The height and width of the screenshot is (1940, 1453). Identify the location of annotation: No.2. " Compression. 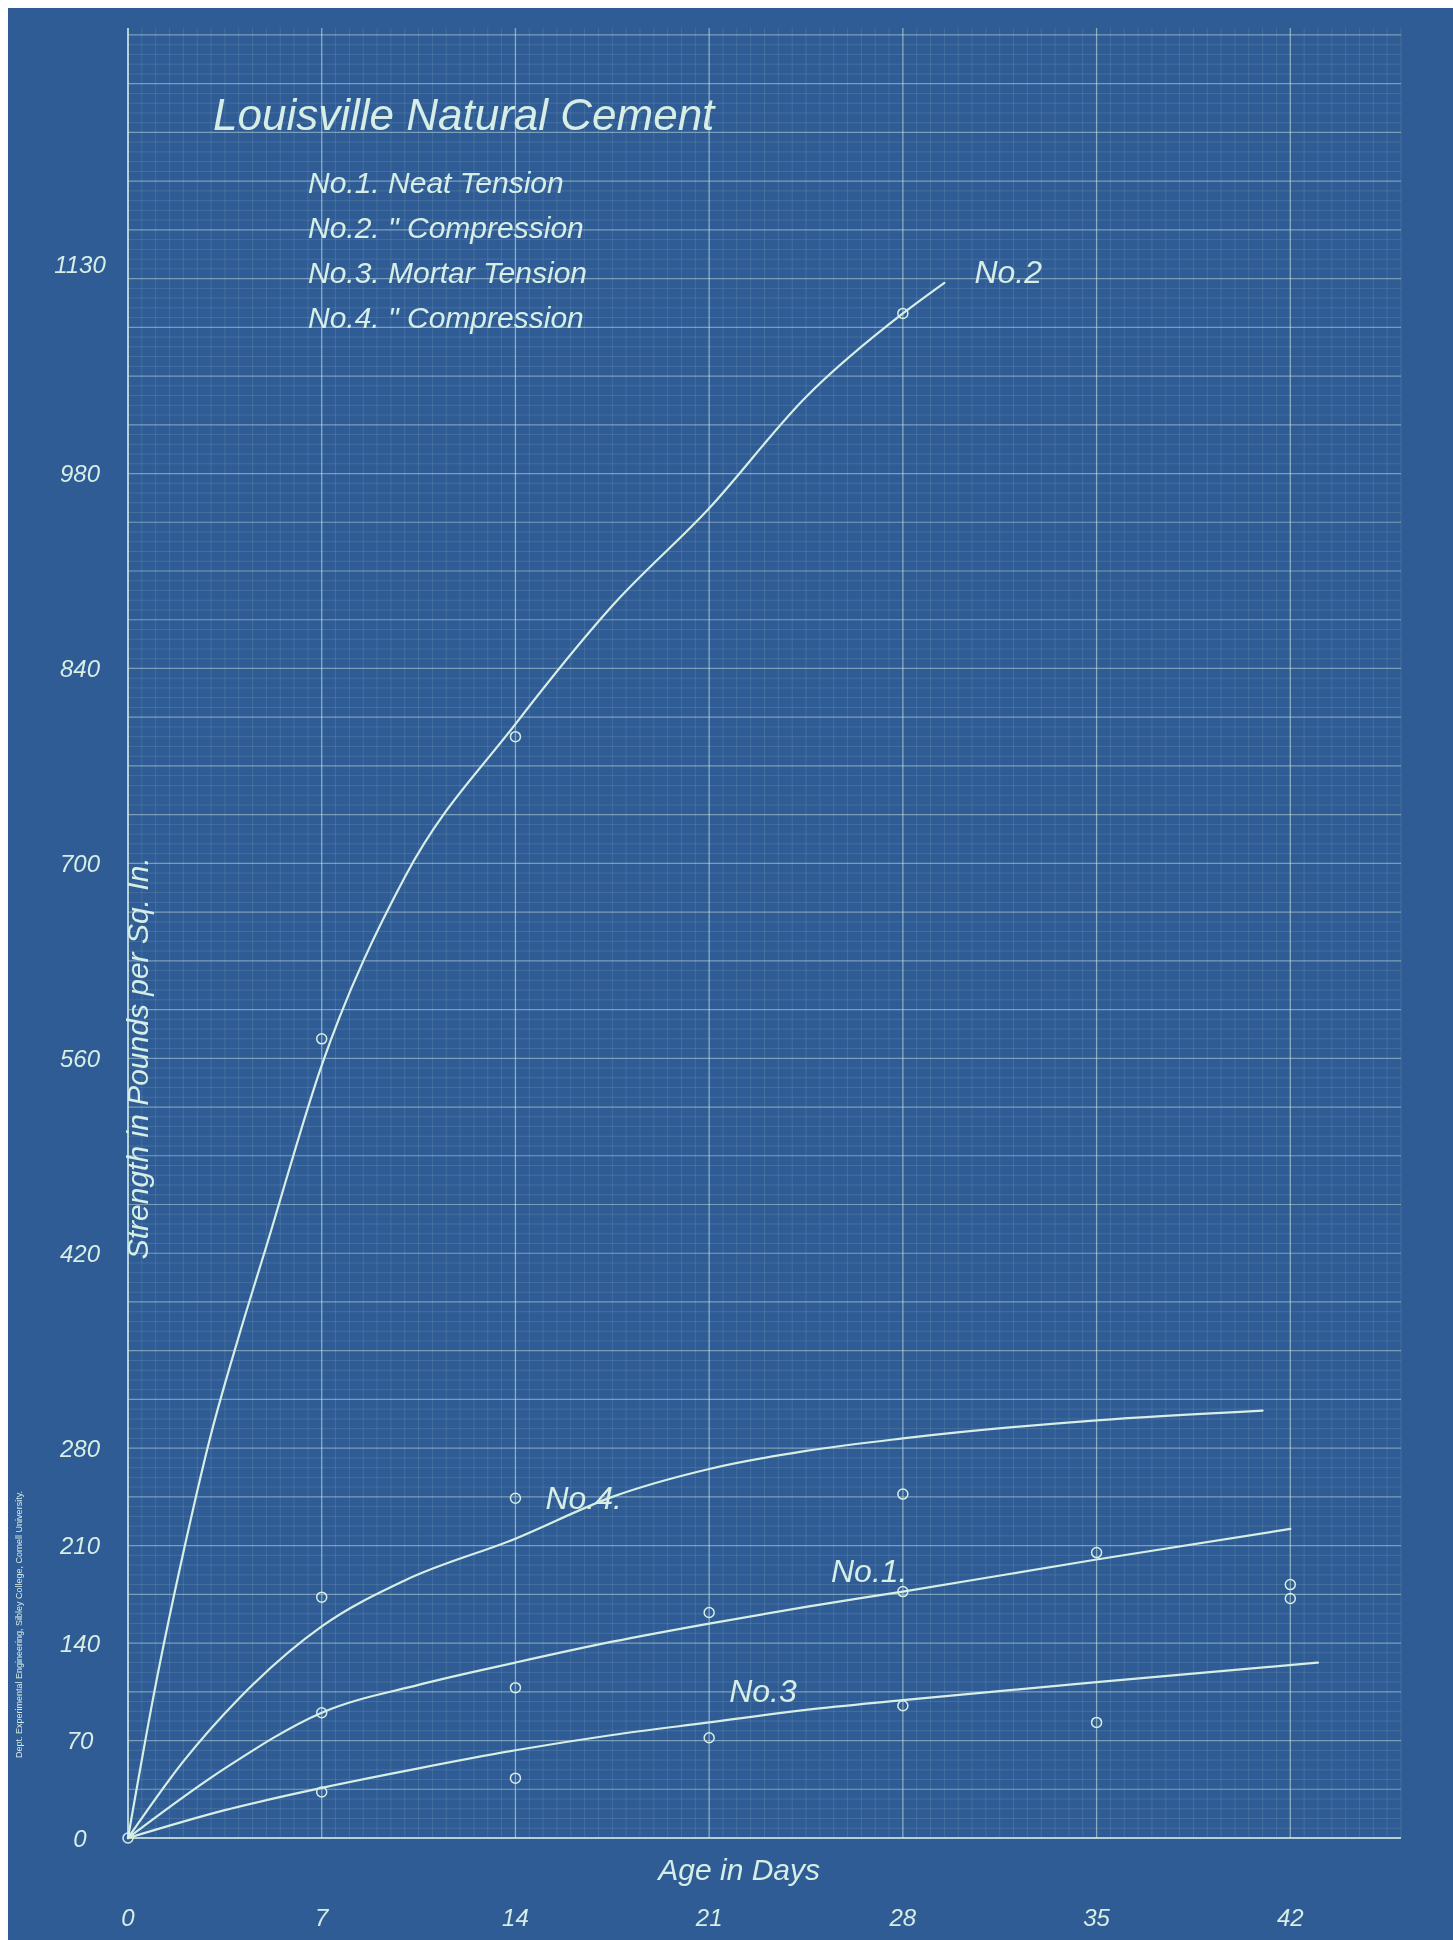
(446, 227).